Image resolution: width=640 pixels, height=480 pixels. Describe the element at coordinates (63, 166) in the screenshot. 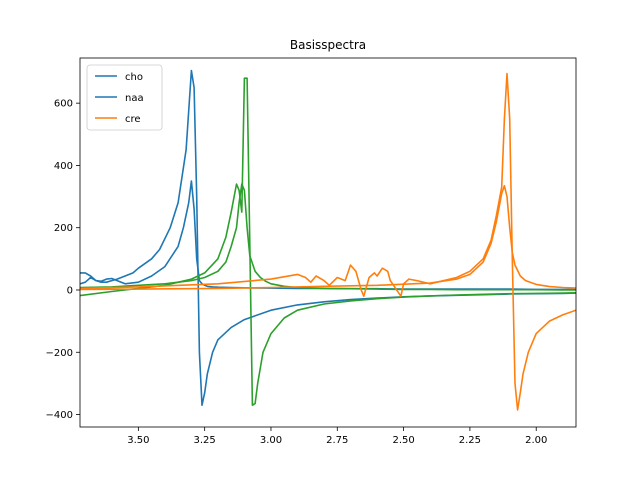

I see `y-tick-label: 400` at that location.